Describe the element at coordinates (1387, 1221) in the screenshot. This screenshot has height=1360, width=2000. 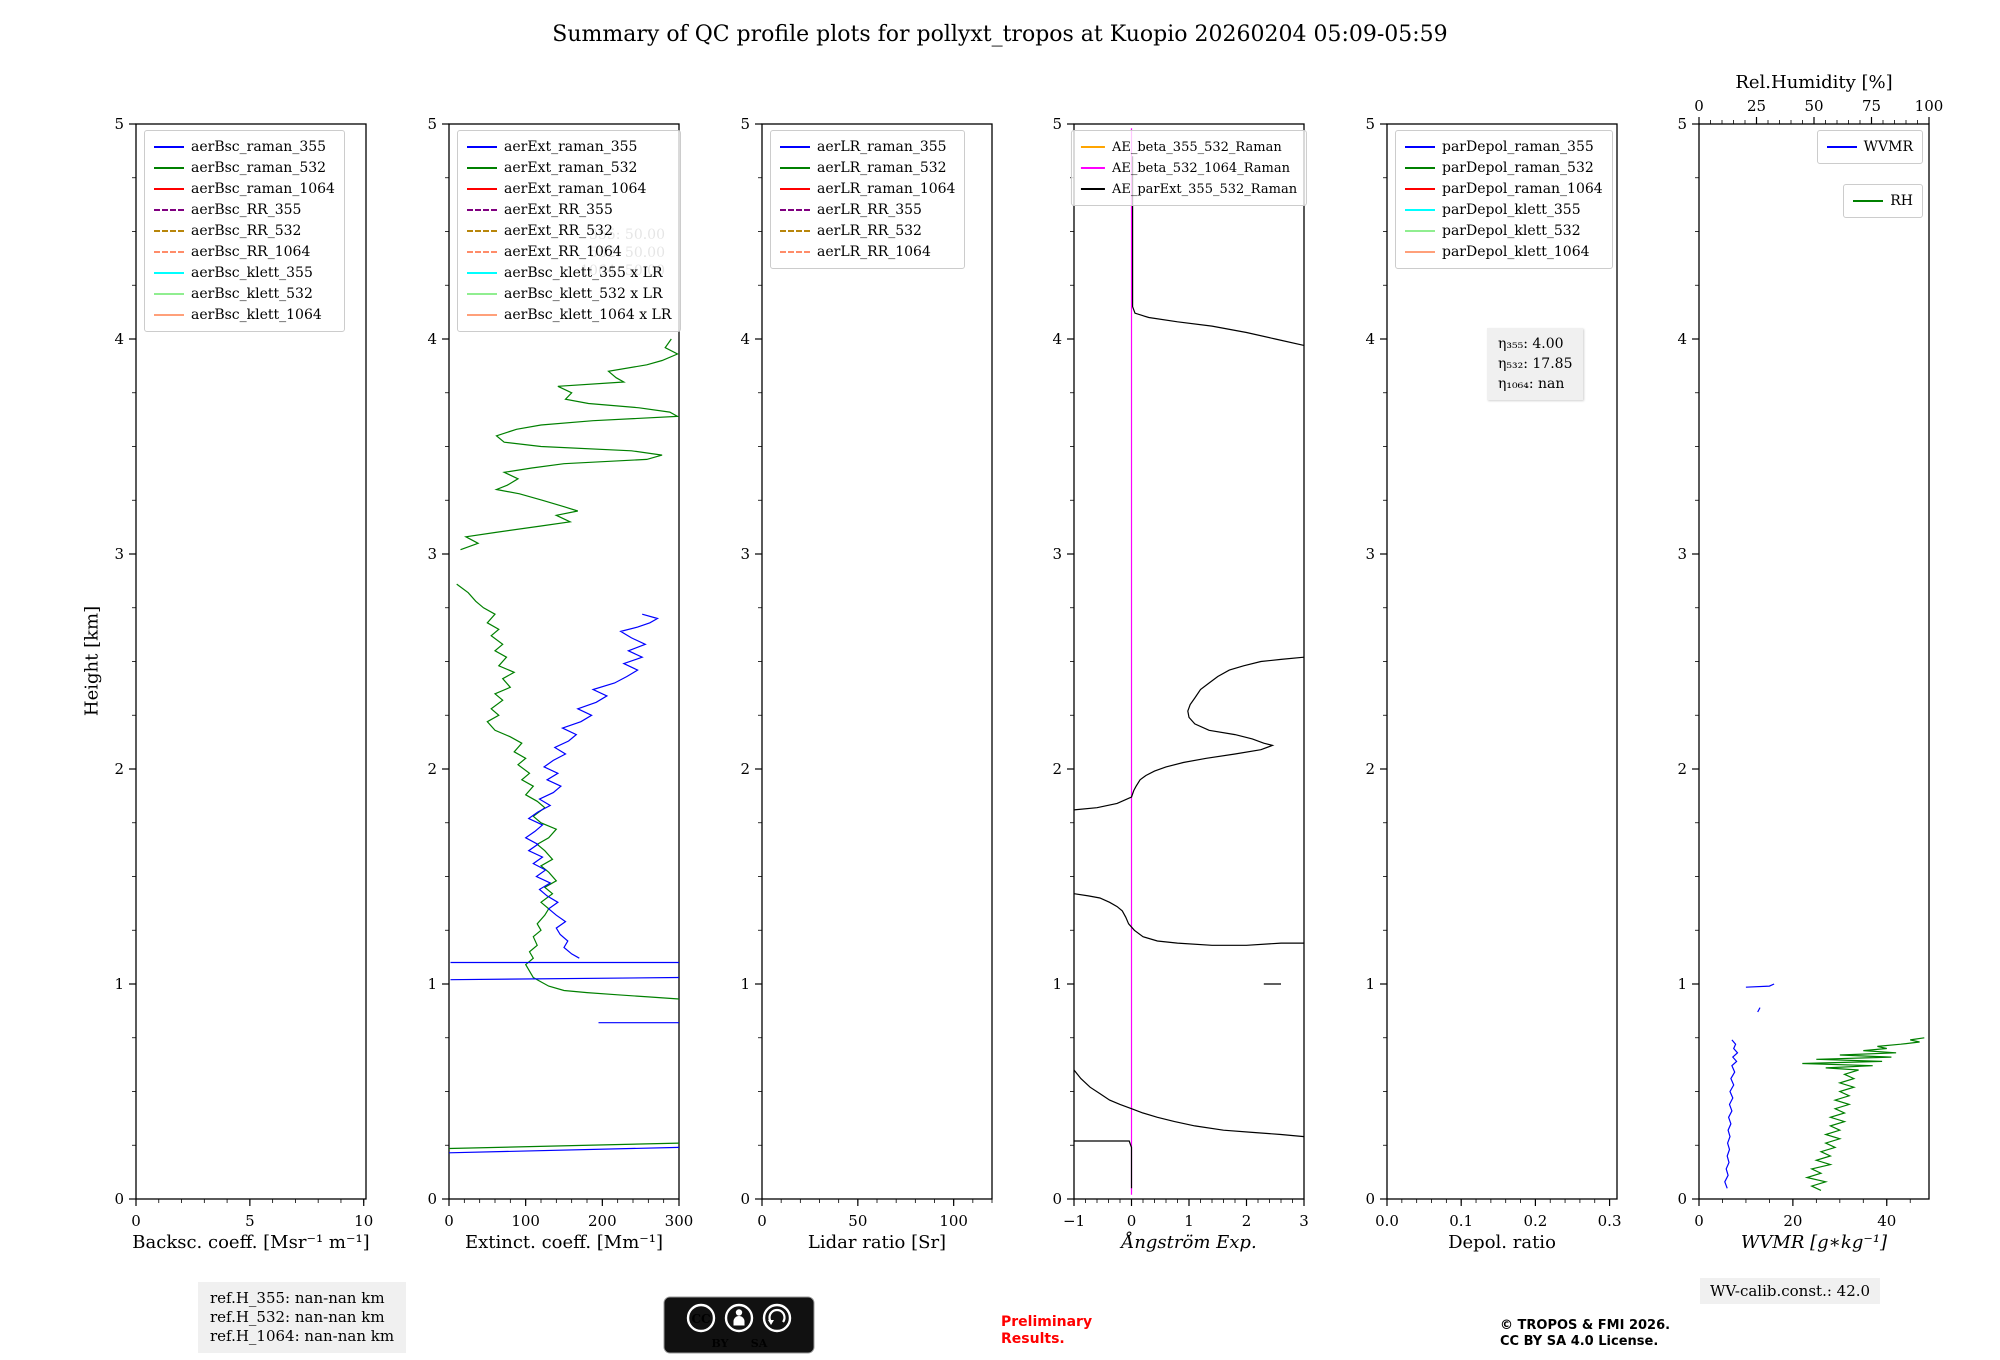
I see `x-tick-label: 0.0` at that location.